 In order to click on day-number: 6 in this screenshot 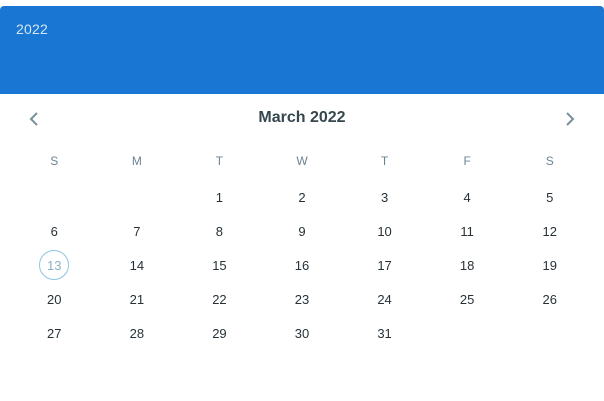, I will do `click(54, 231)`.